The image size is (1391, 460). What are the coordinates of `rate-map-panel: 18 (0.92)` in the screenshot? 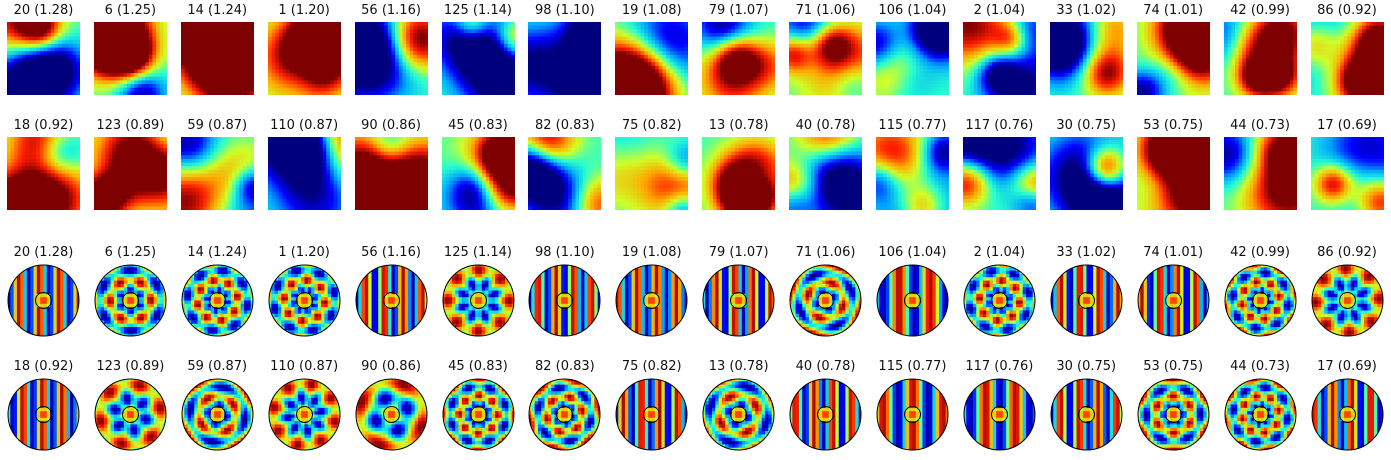 It's located at (43, 167).